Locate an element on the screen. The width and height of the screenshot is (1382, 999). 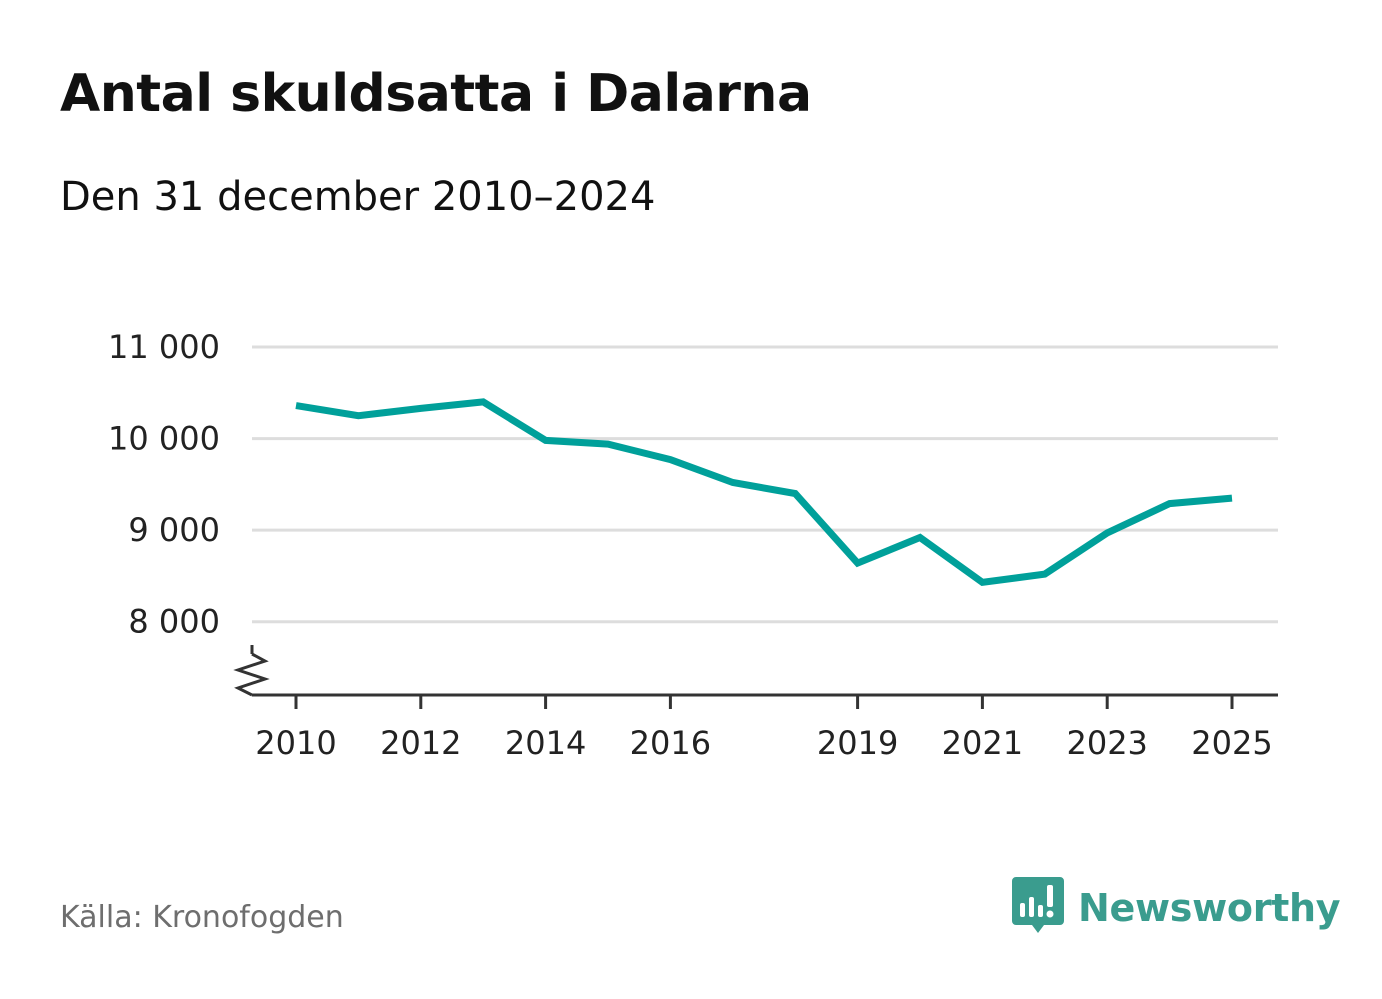
y-tick-label: 9 000 is located at coordinates (174, 530).